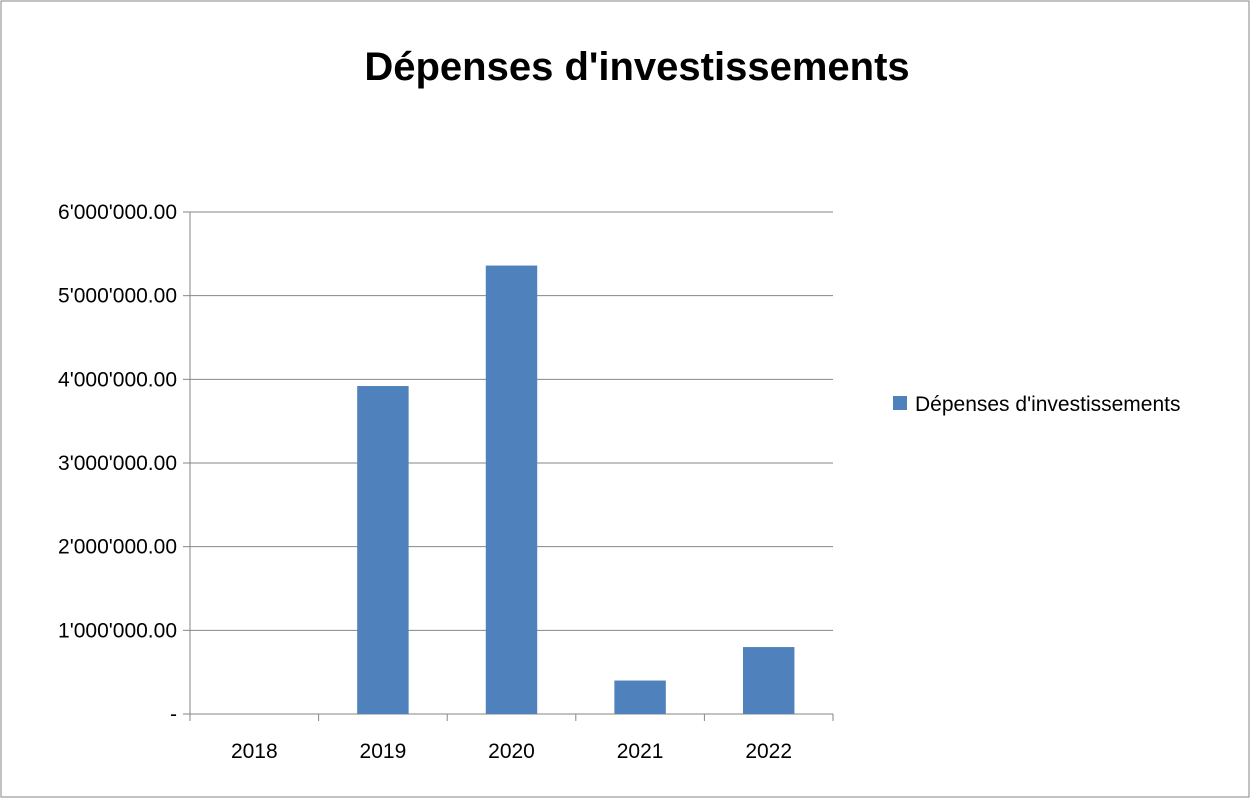  Describe the element at coordinates (511, 489) in the screenshot. I see `bar-2020` at that location.